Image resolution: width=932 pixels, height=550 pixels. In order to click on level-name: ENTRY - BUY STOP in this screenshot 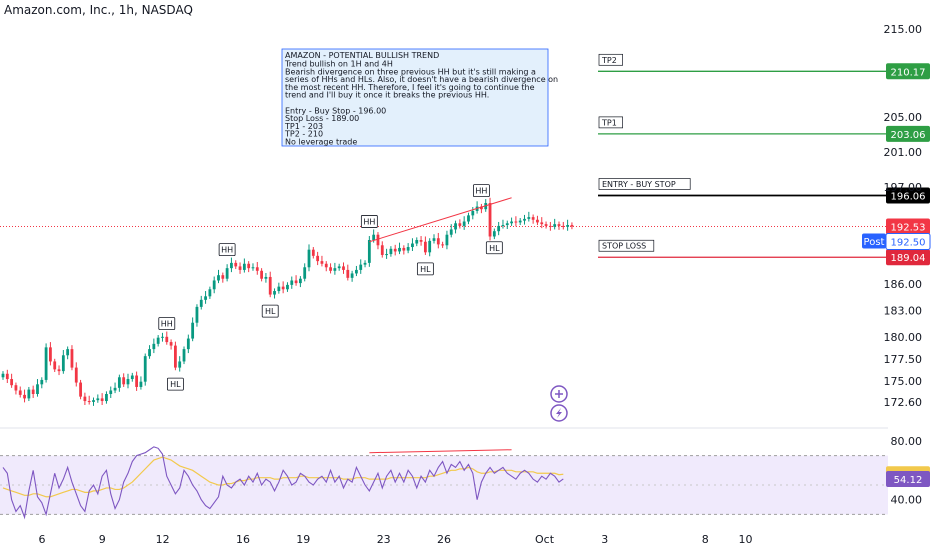, I will do `click(639, 184)`.